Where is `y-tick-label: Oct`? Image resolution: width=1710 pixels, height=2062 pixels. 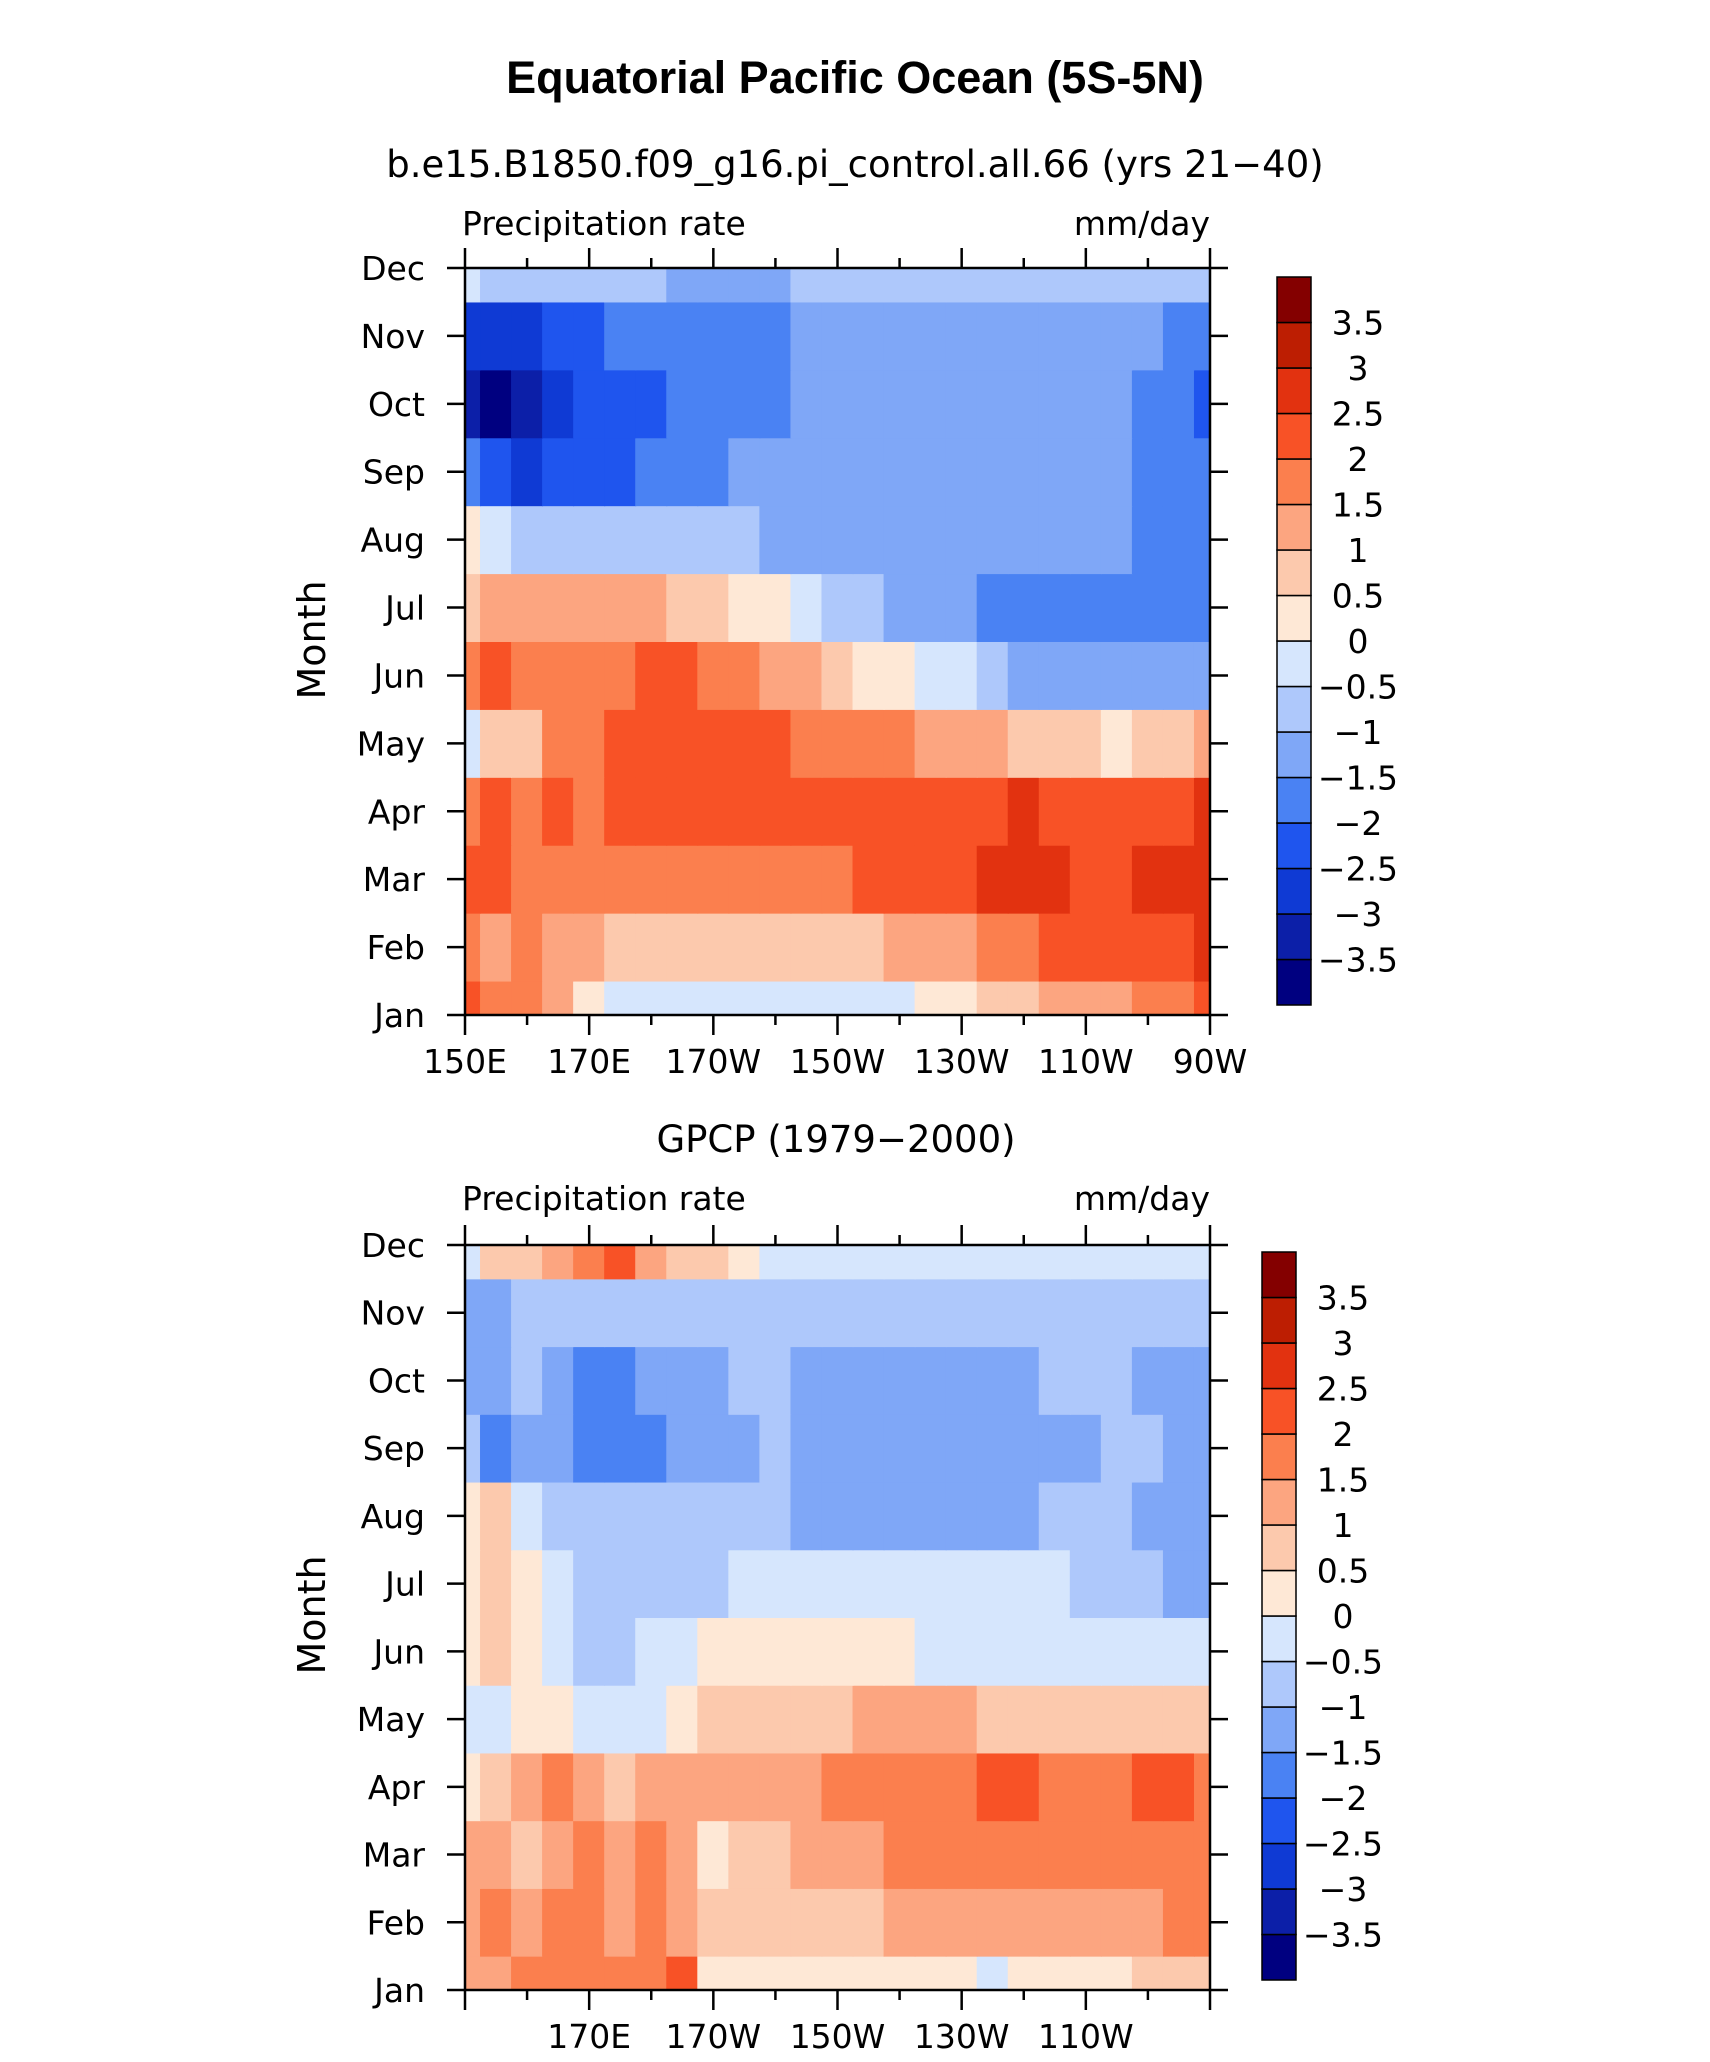
y-tick-label: Oct is located at coordinates (396, 404).